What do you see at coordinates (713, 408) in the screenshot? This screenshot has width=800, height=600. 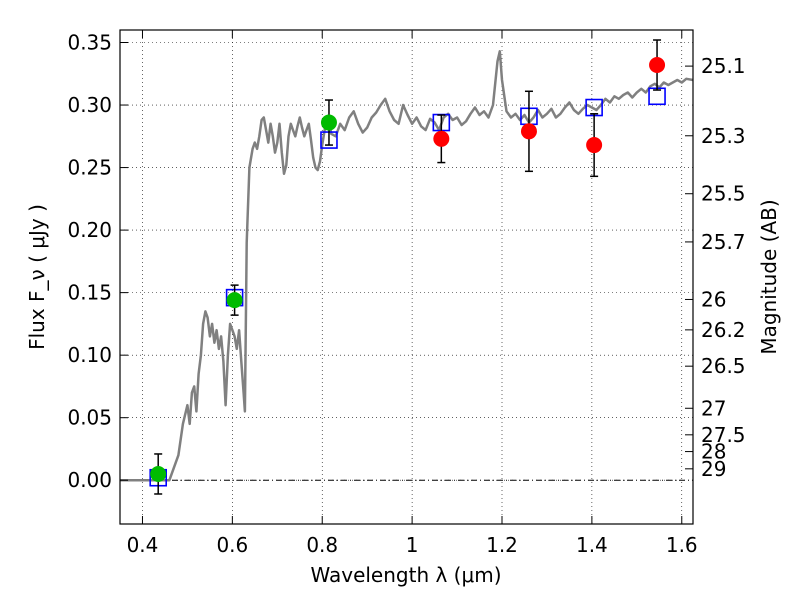 I see `right-tick-label: 27` at bounding box center [713, 408].